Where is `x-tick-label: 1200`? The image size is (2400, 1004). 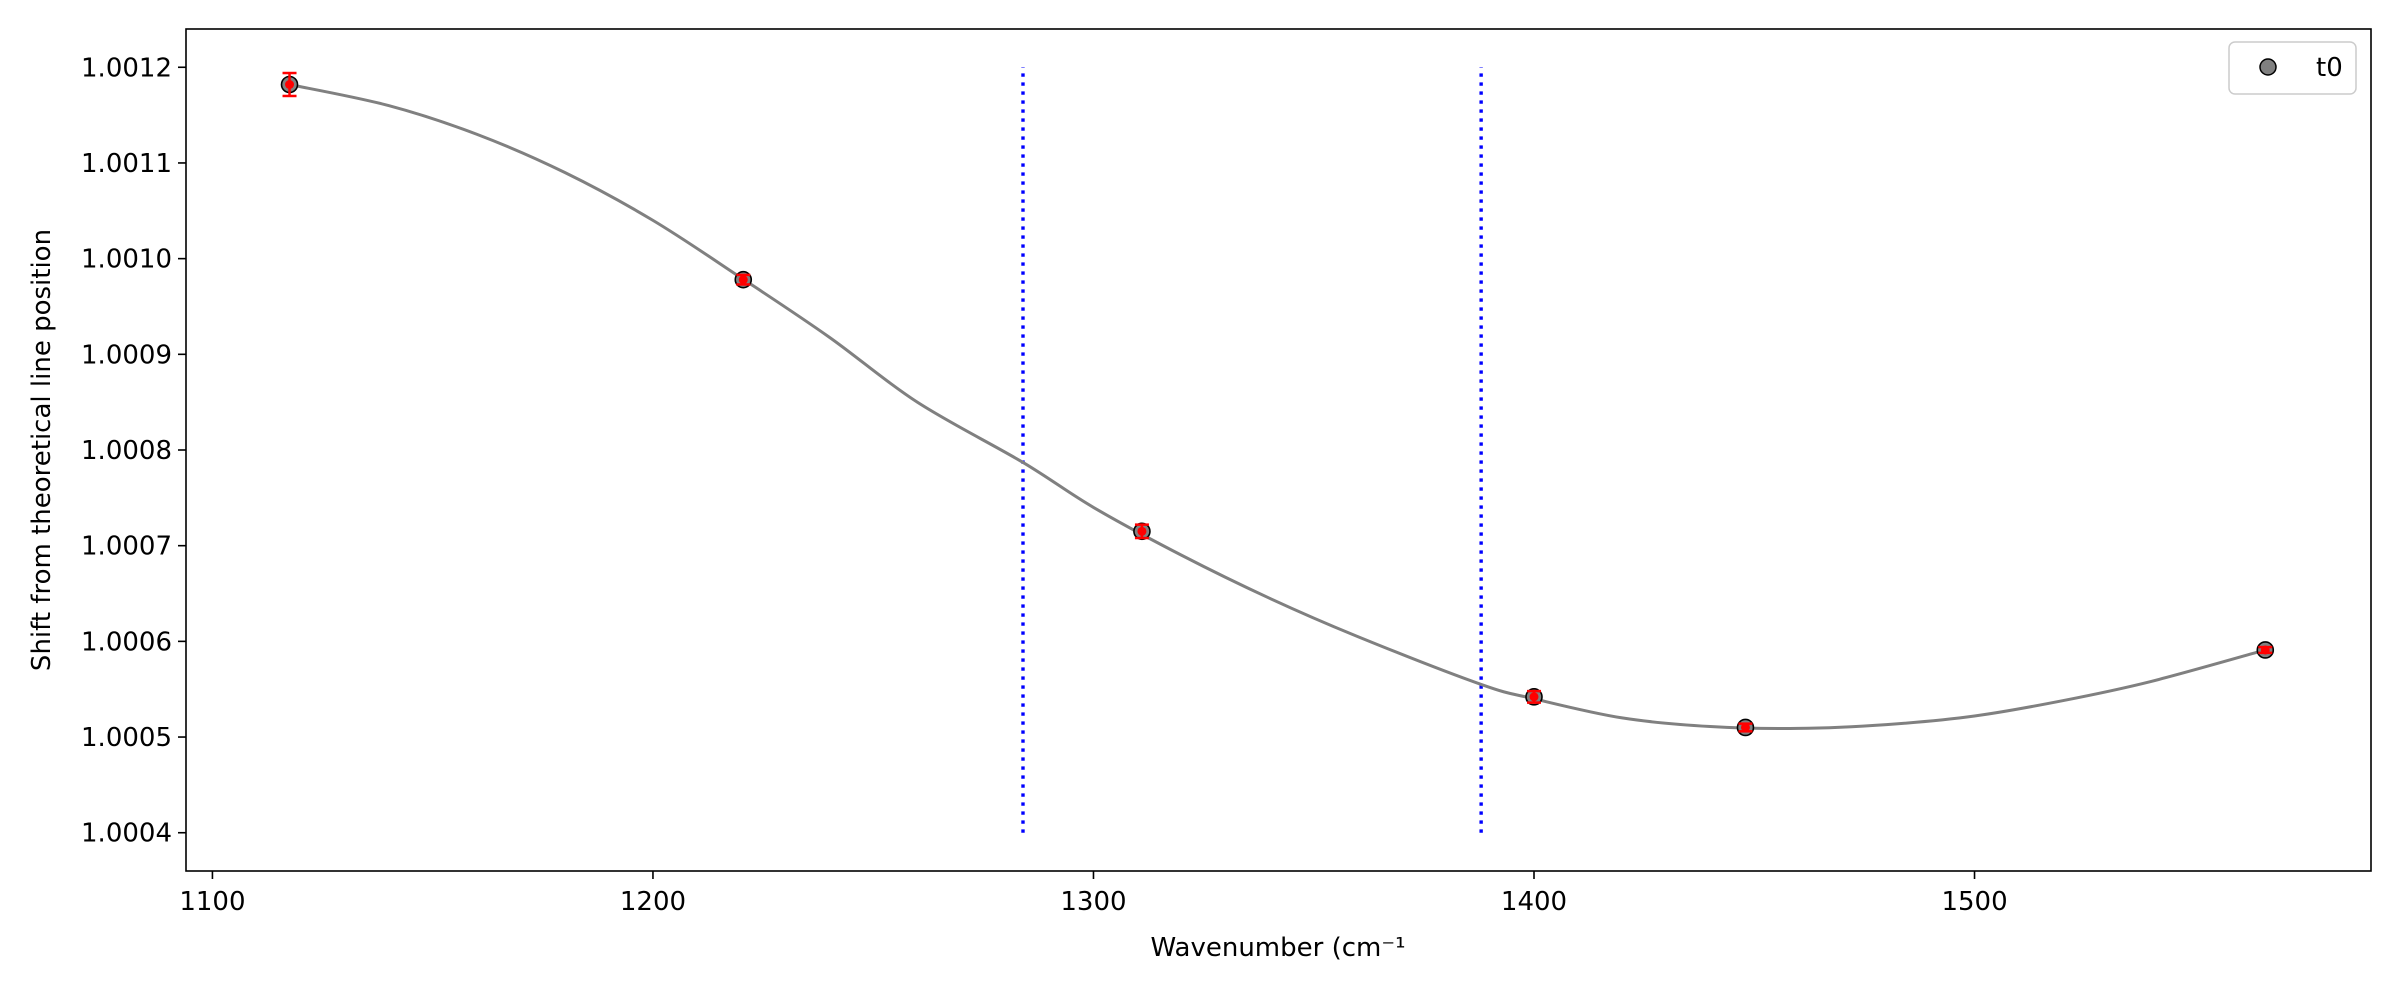
x-tick-label: 1200 is located at coordinates (653, 902).